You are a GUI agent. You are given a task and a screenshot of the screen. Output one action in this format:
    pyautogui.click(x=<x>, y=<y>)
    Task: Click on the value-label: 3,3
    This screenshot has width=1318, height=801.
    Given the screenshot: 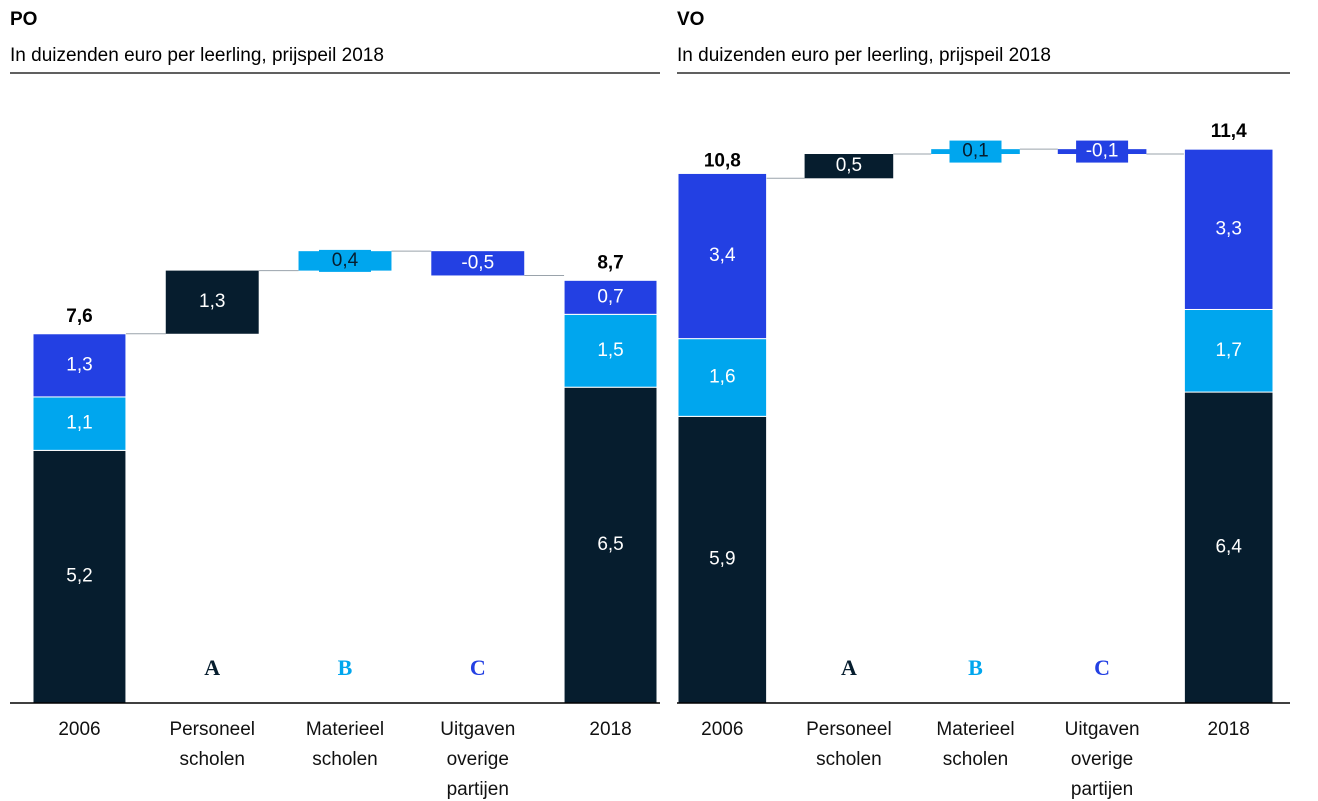 What is the action you would take?
    pyautogui.click(x=1228, y=228)
    